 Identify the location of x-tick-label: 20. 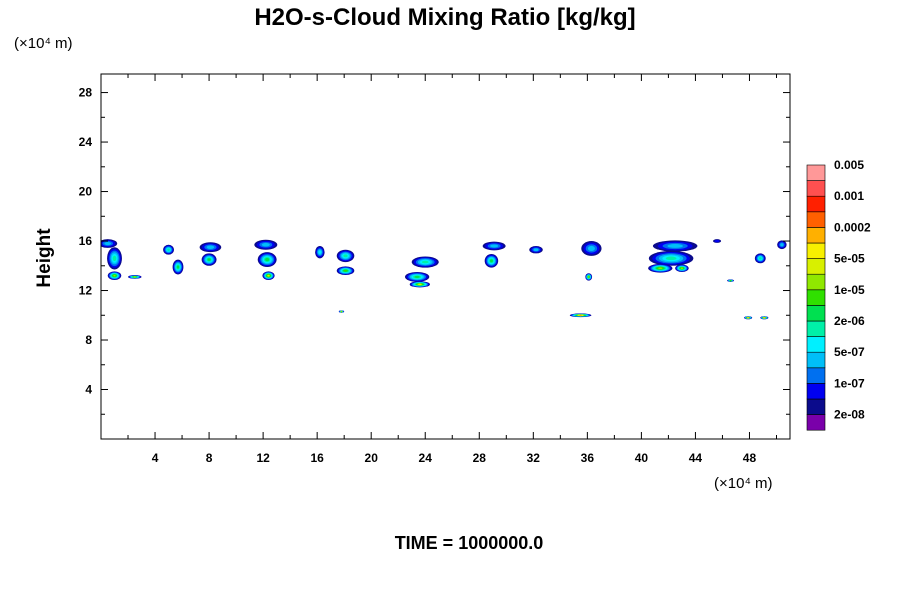
(372, 458).